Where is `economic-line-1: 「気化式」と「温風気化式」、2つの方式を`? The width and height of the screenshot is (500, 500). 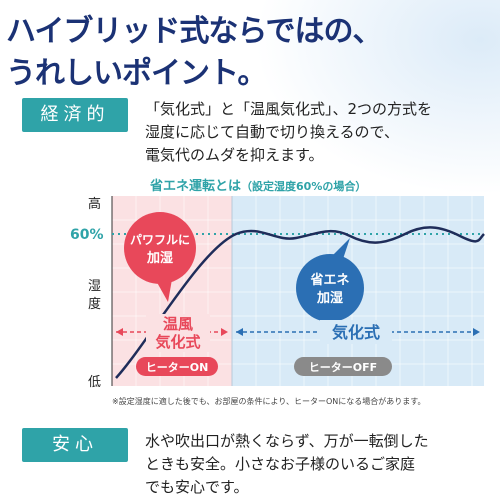
economic-line-1: 「気化式」と「温風気化式」、2つの方式を is located at coordinates (289, 109).